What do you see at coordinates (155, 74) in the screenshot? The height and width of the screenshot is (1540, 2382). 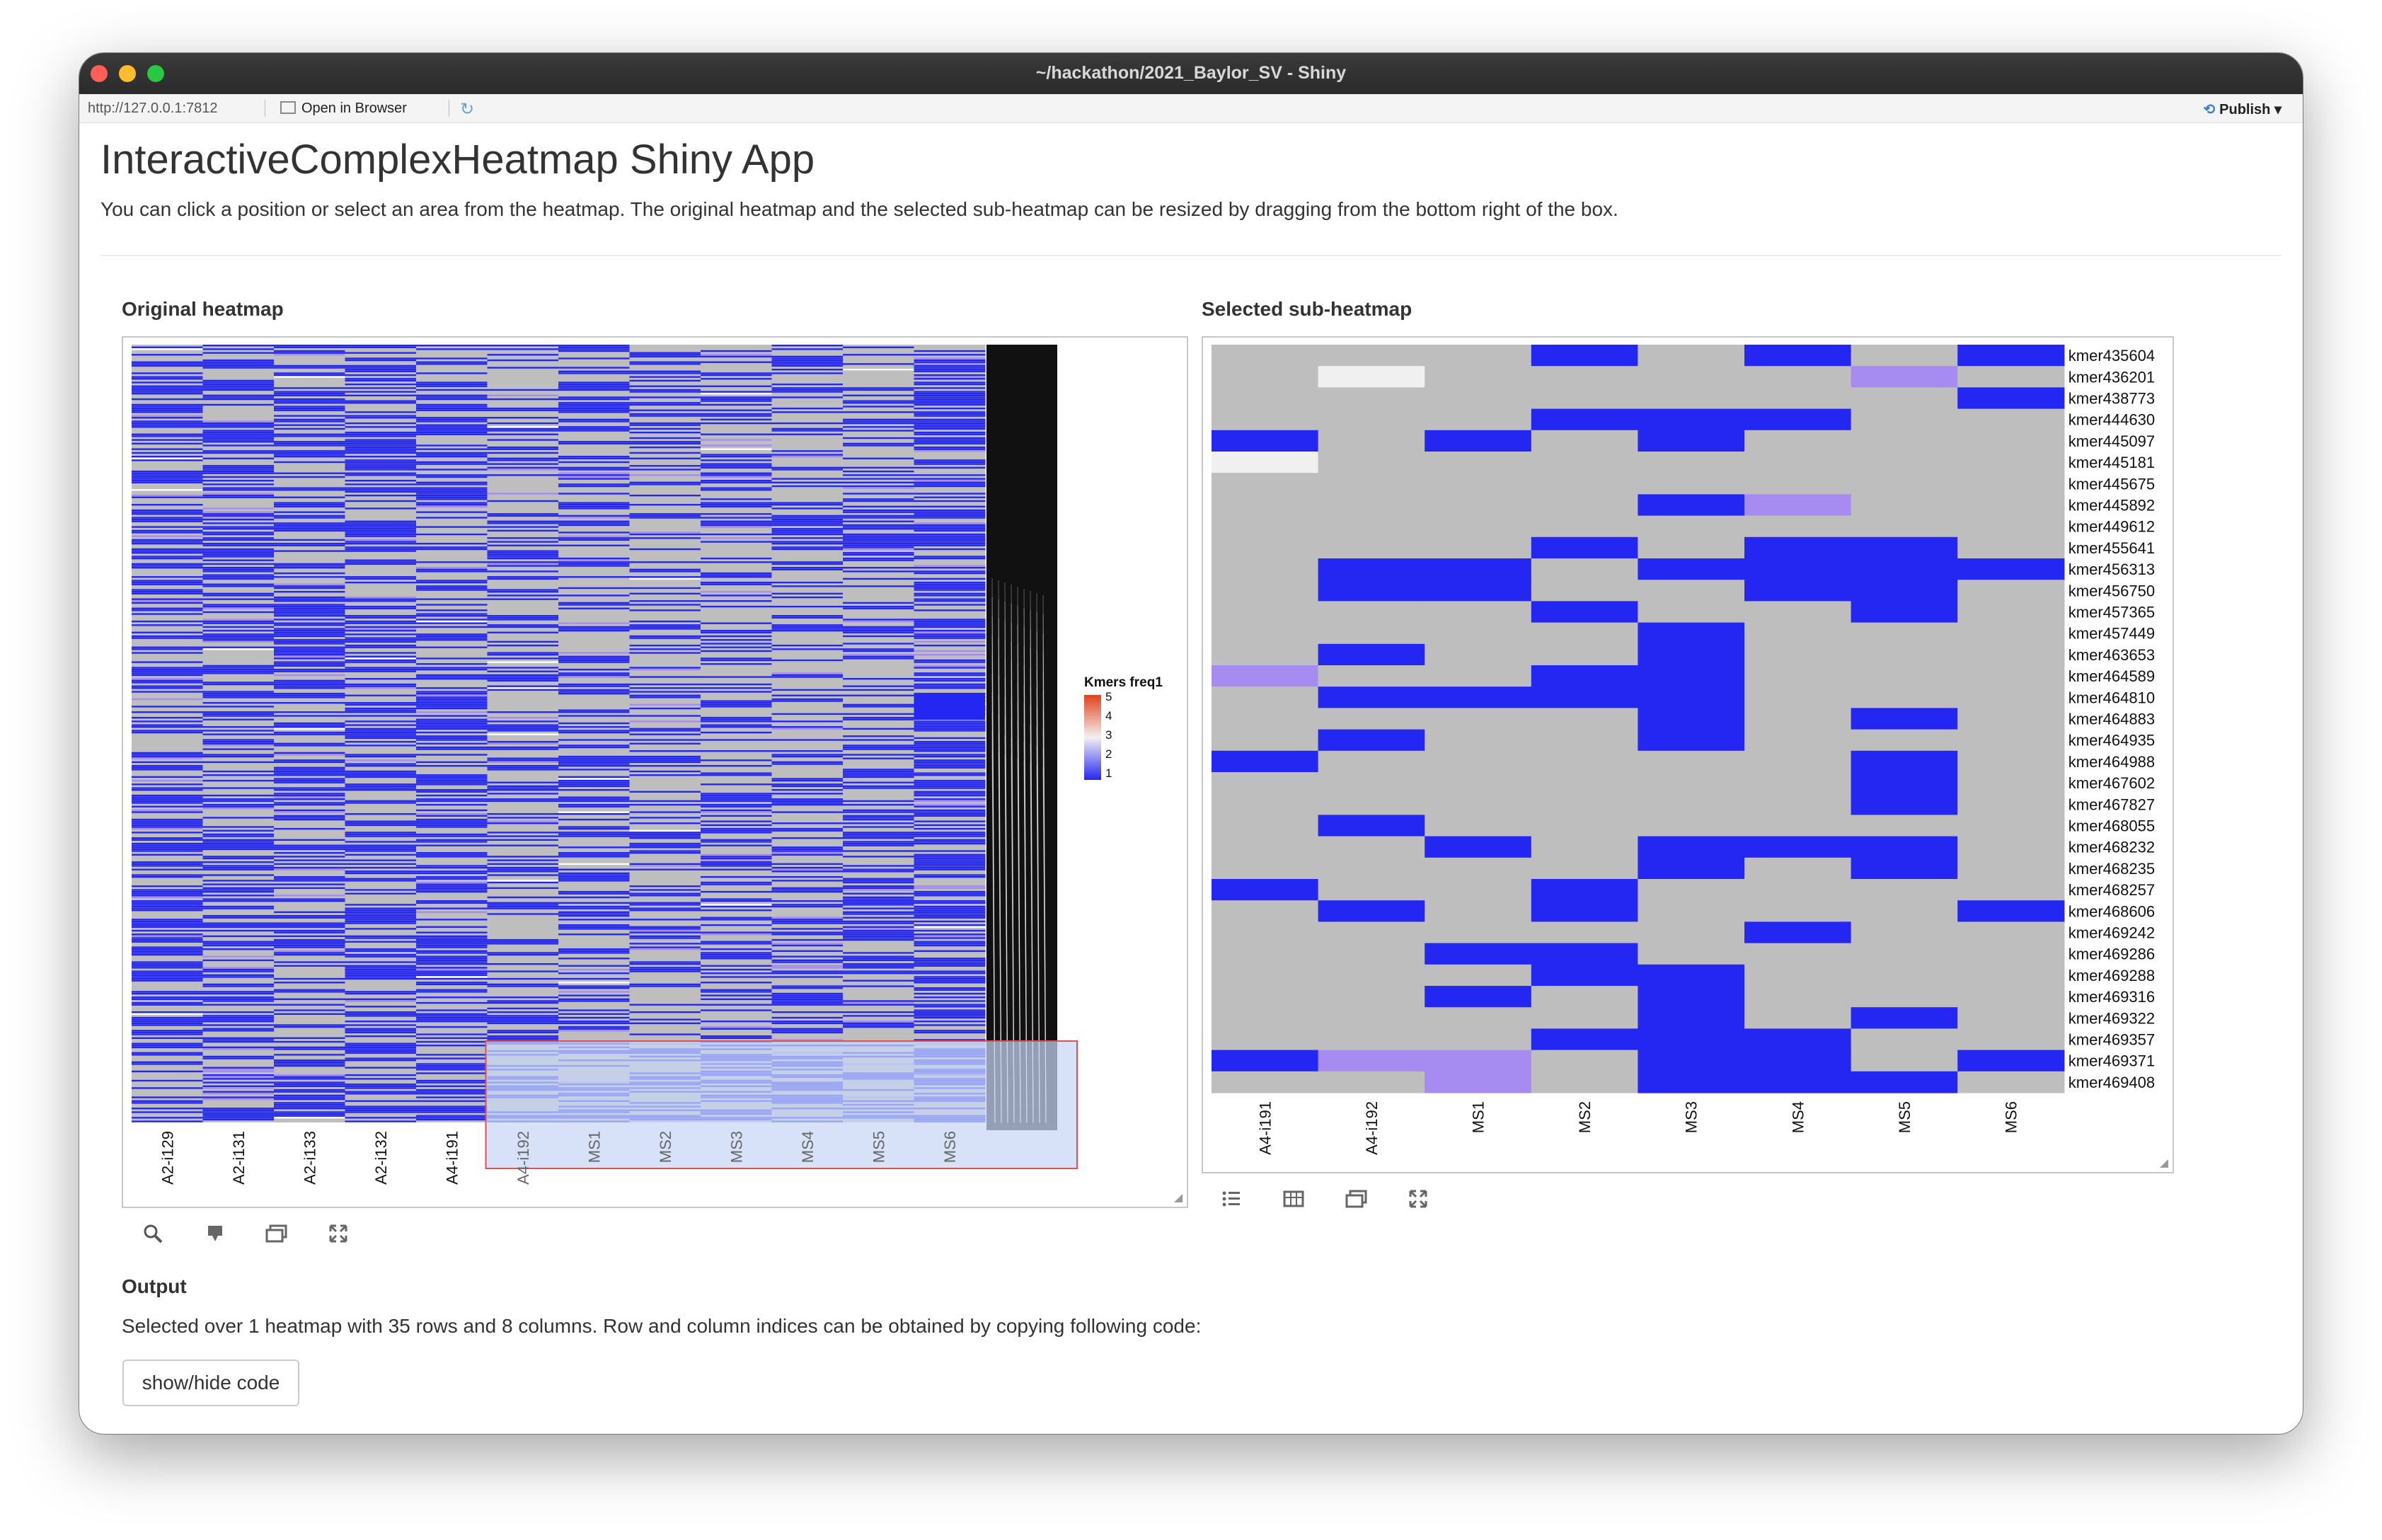 I see `zoom-window-button` at bounding box center [155, 74].